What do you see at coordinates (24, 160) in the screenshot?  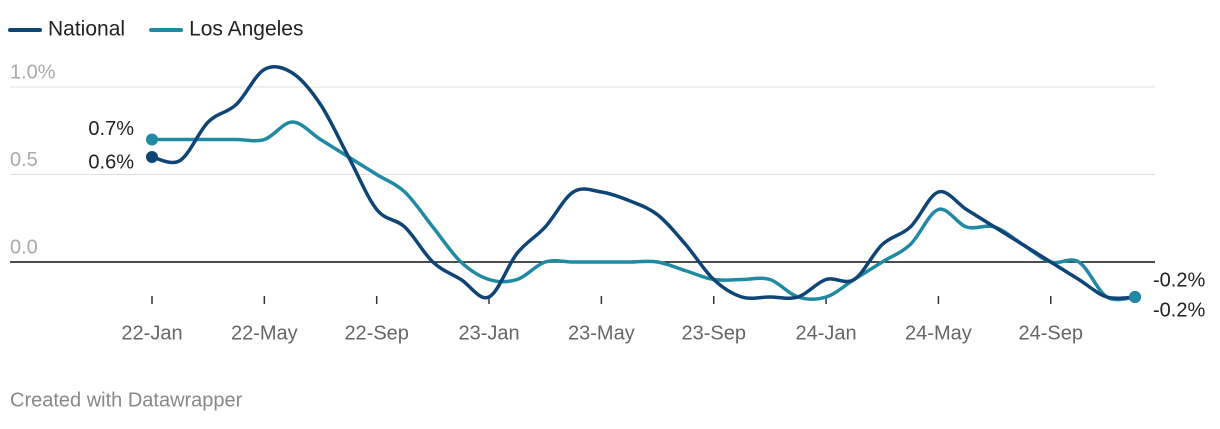 I see `y-tick-label: 0.5` at bounding box center [24, 160].